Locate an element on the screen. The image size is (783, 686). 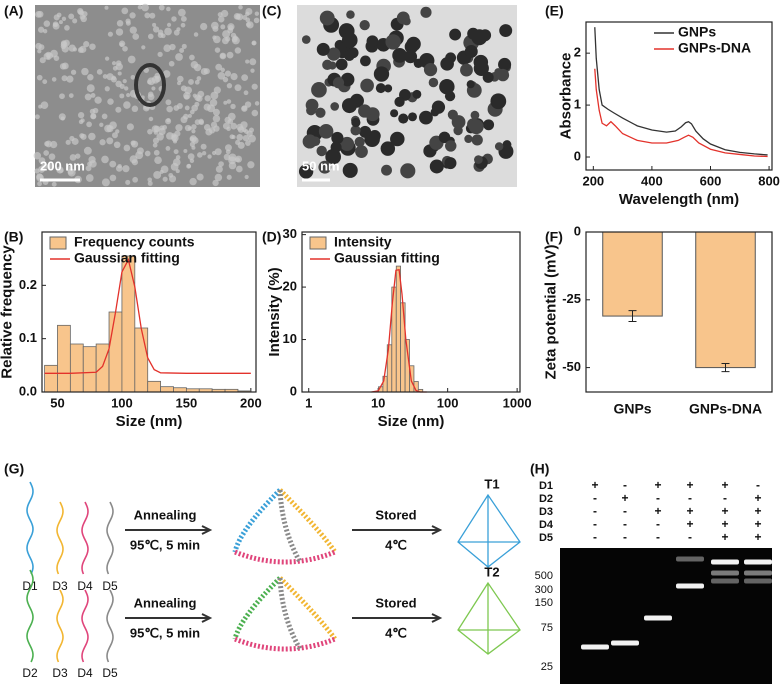
panel-label: (F) is located at coordinates (554, 237).